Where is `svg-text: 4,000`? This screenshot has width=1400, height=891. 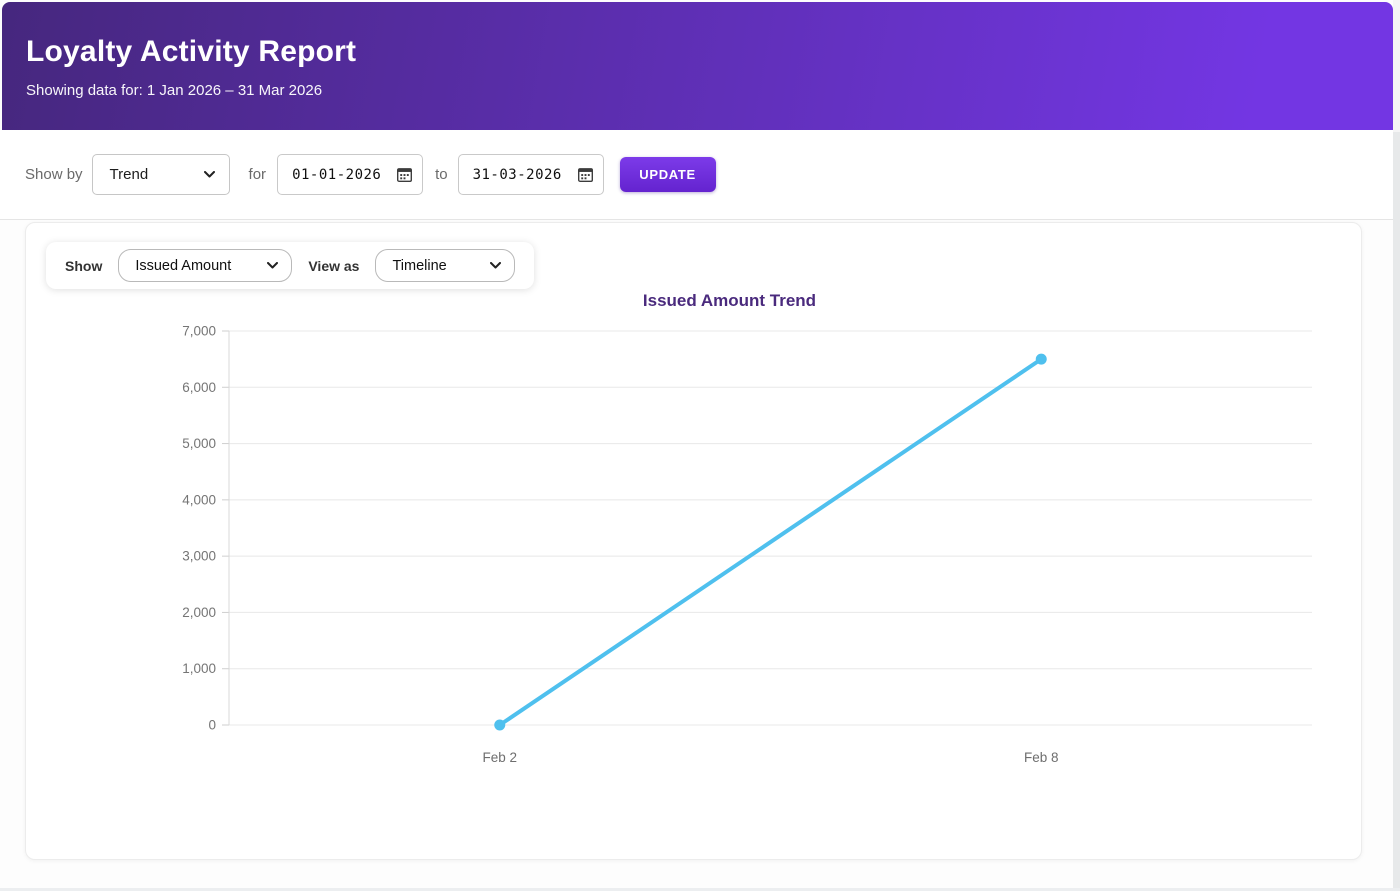
svg-text: 4,000 is located at coordinates (199, 499).